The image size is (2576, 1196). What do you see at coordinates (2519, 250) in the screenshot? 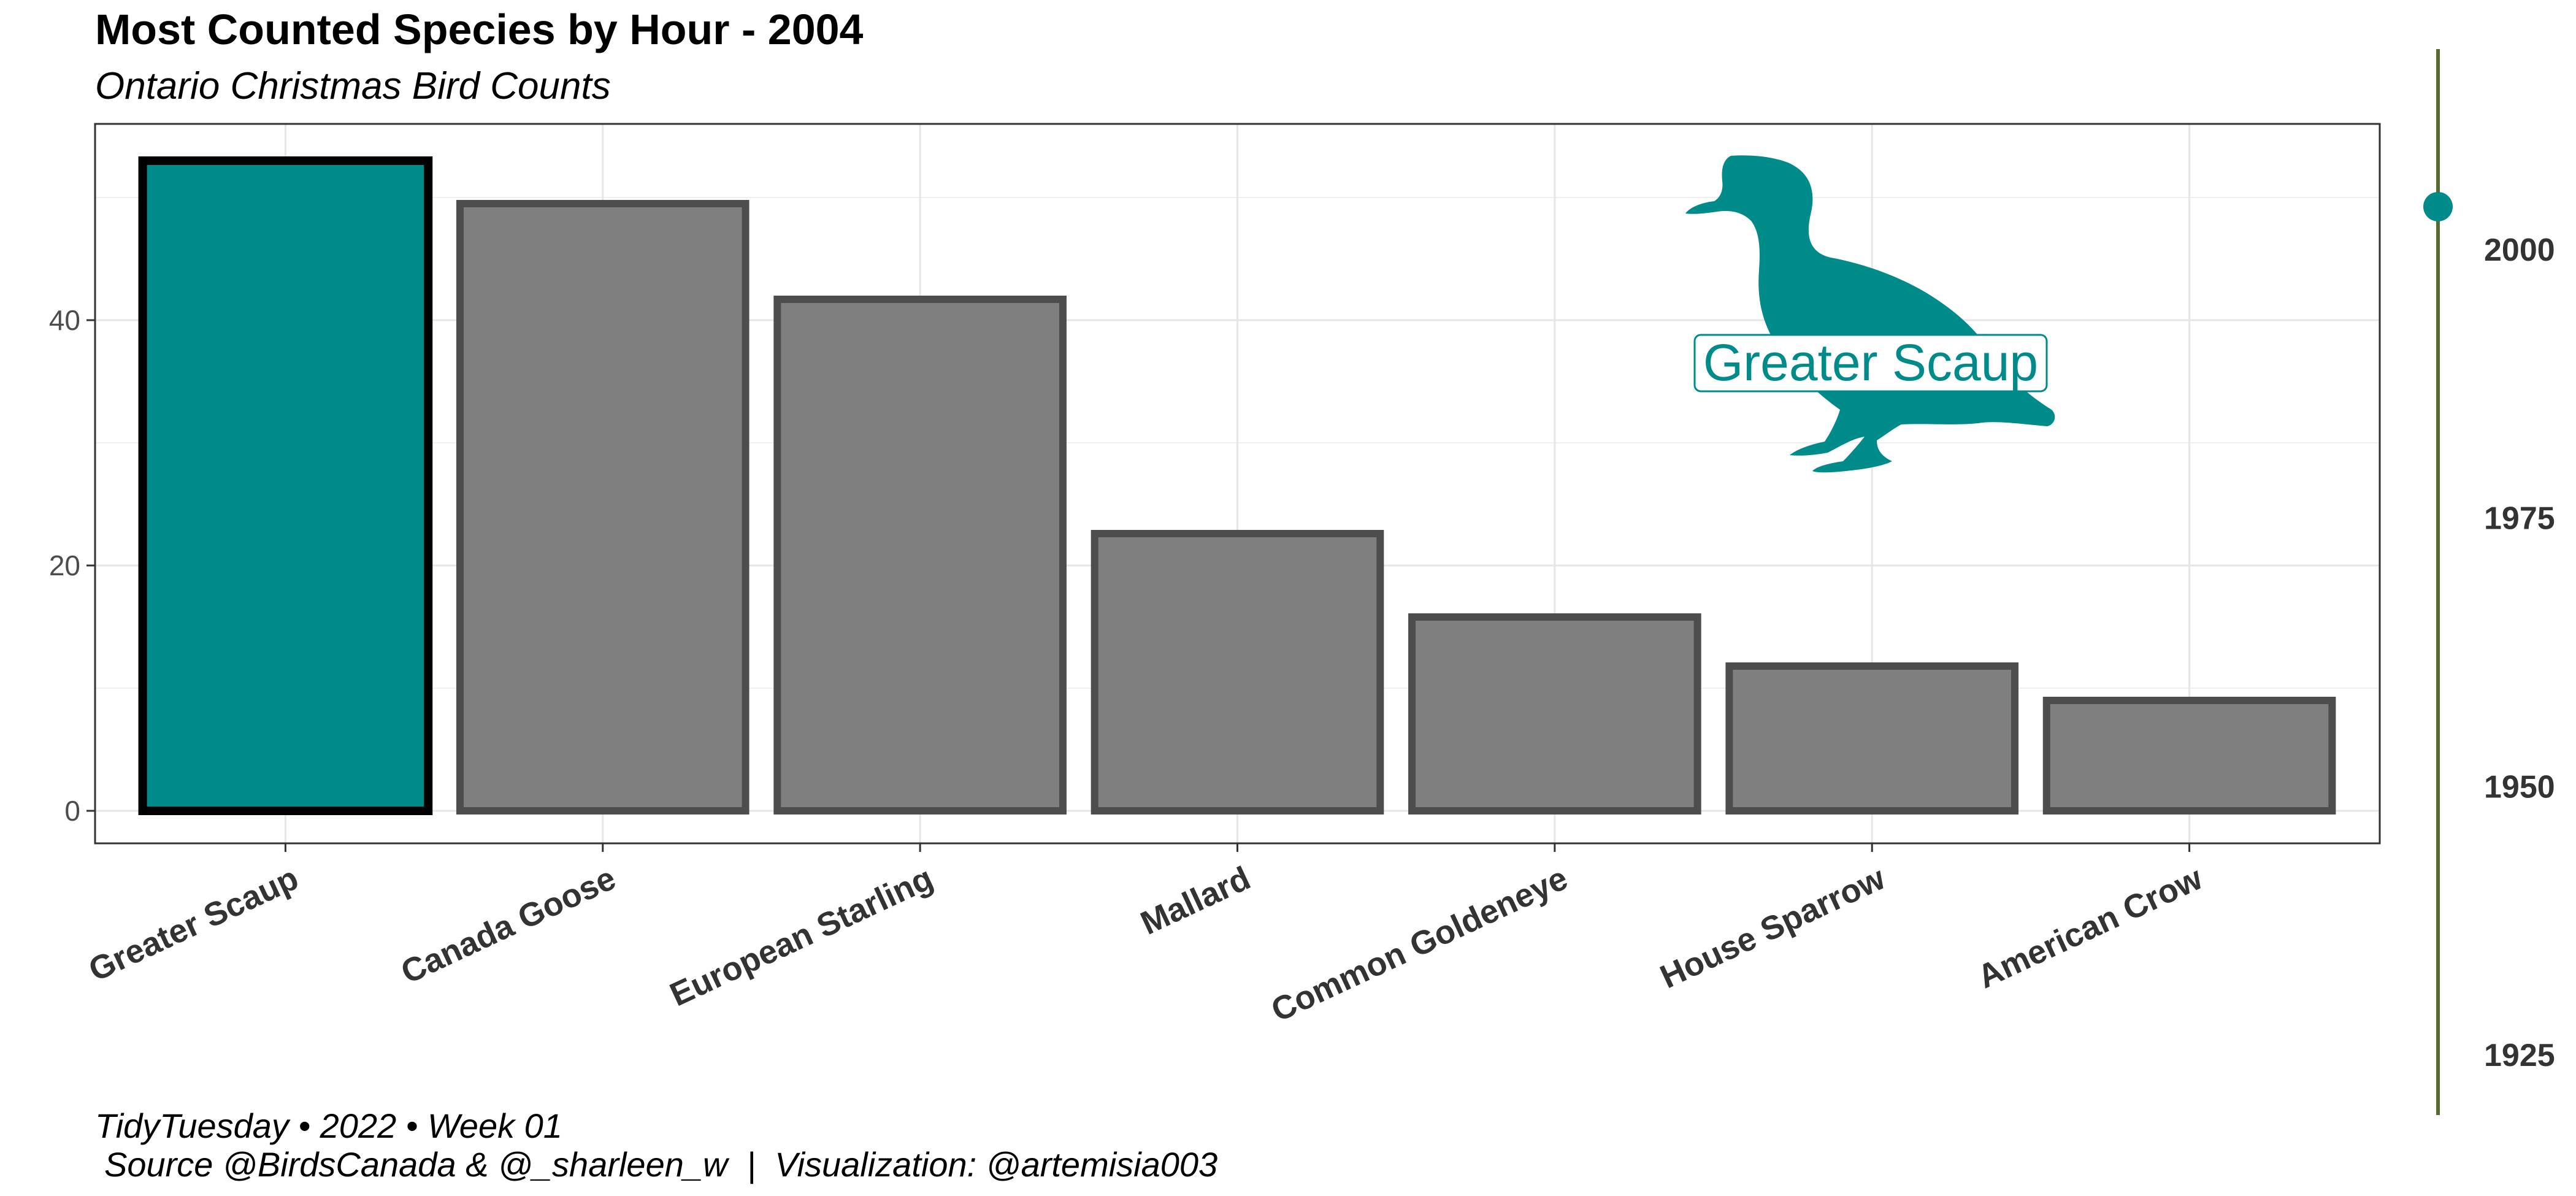
I see `timeline-year-label: 2000` at bounding box center [2519, 250].